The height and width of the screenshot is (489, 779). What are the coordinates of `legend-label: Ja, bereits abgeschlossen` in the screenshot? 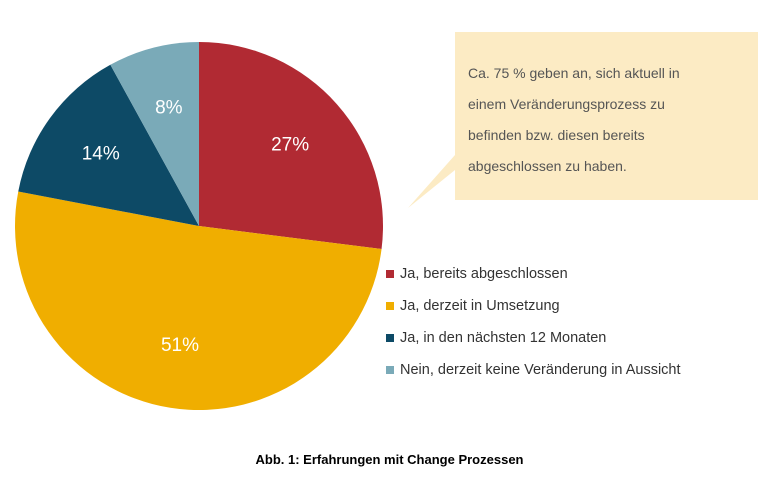 It's located at (484, 274).